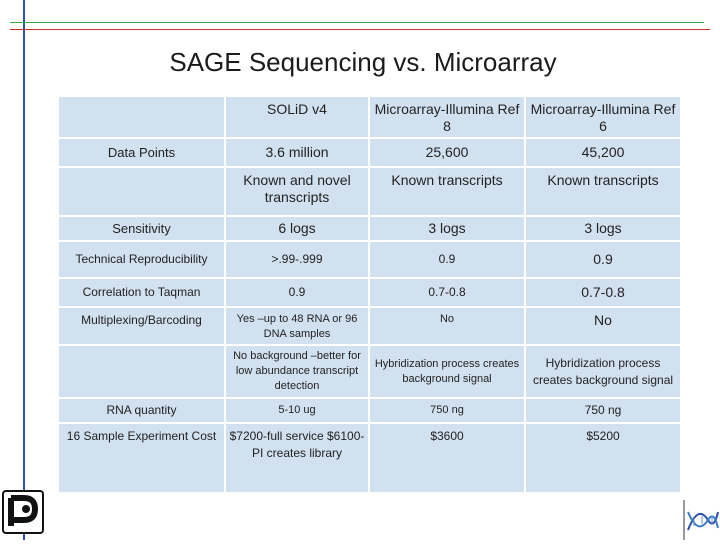  I want to click on row-label: Multiplexing/Barcoding, so click(141, 326).